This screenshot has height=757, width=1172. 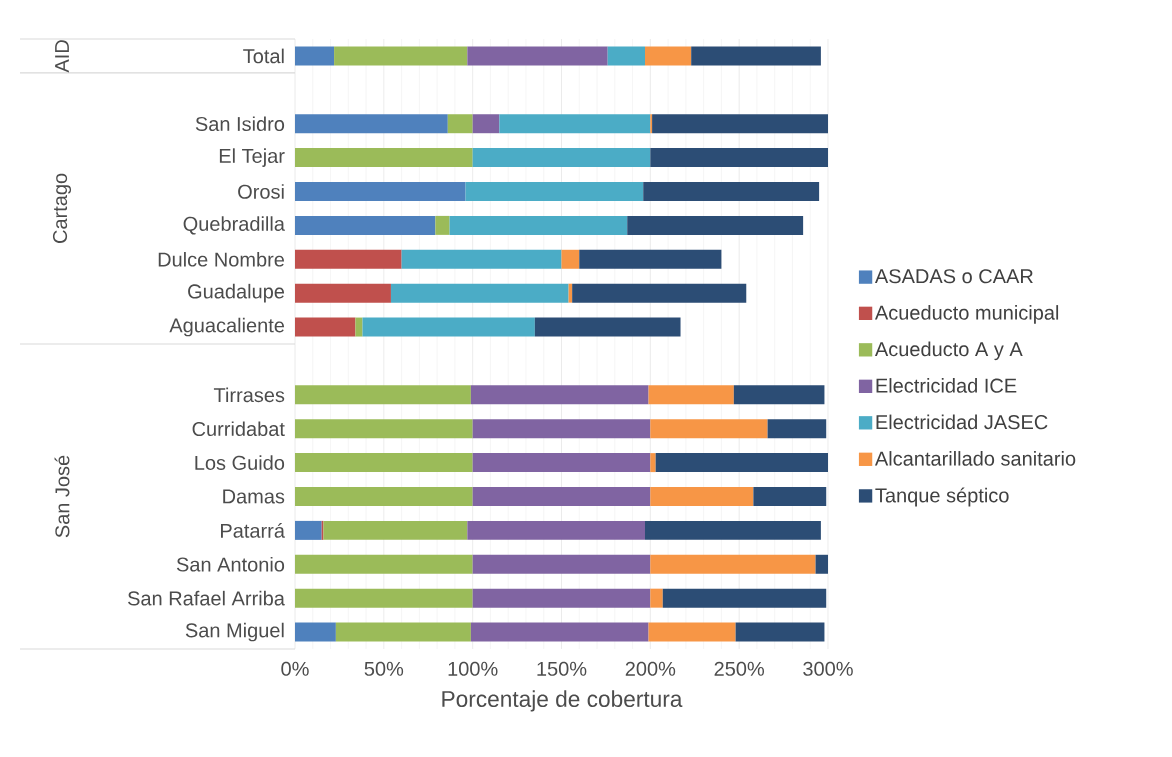 What do you see at coordinates (230, 564) in the screenshot?
I see `y-tick-label: San Antonio` at bounding box center [230, 564].